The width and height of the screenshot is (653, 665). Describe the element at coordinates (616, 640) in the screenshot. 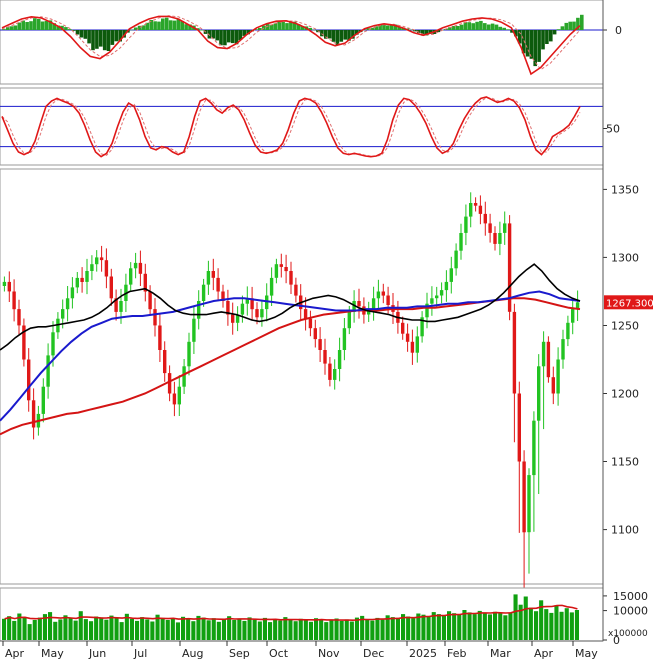

I see `volume-tick-label: 0` at that location.